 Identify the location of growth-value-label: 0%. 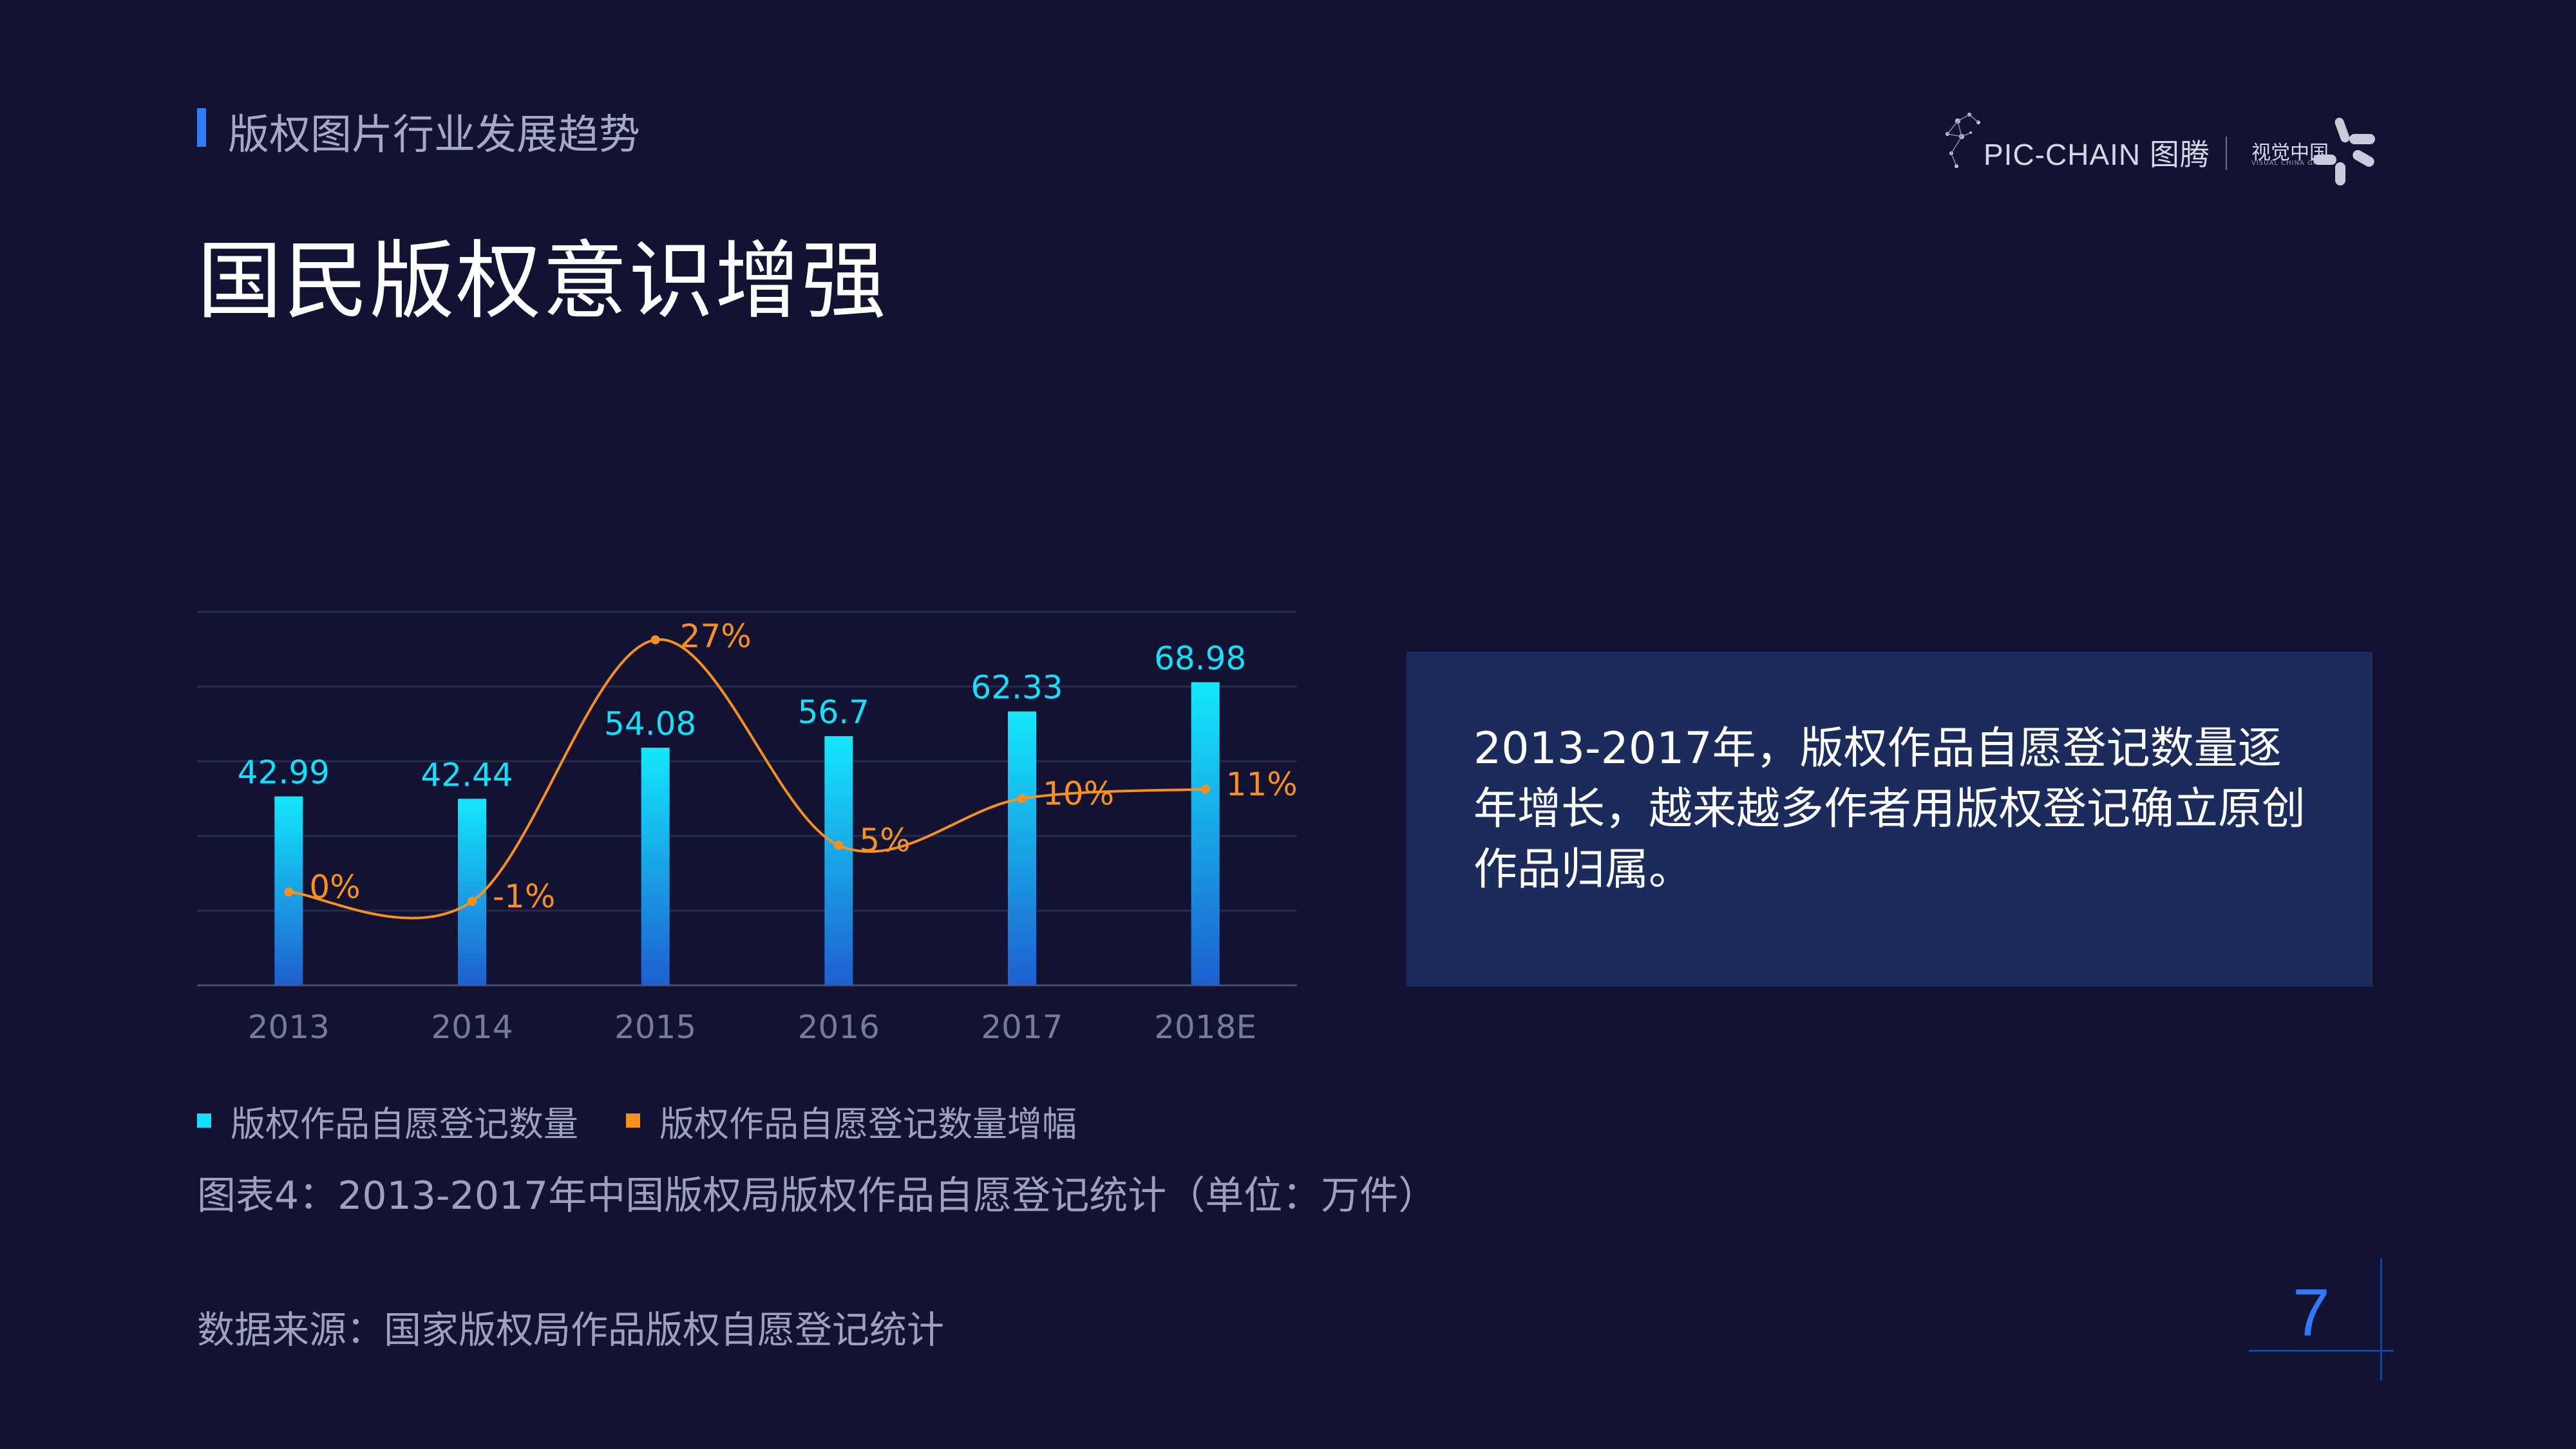
(334, 887).